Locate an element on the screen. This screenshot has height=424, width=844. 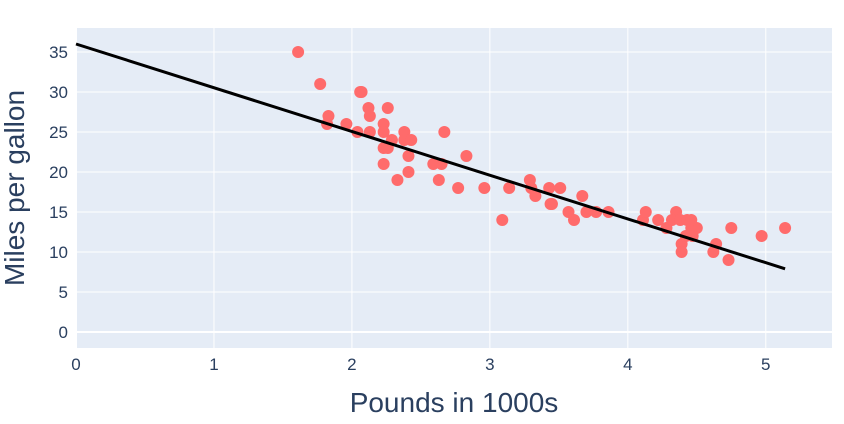
y-tick-label: 10 is located at coordinates (58, 252).